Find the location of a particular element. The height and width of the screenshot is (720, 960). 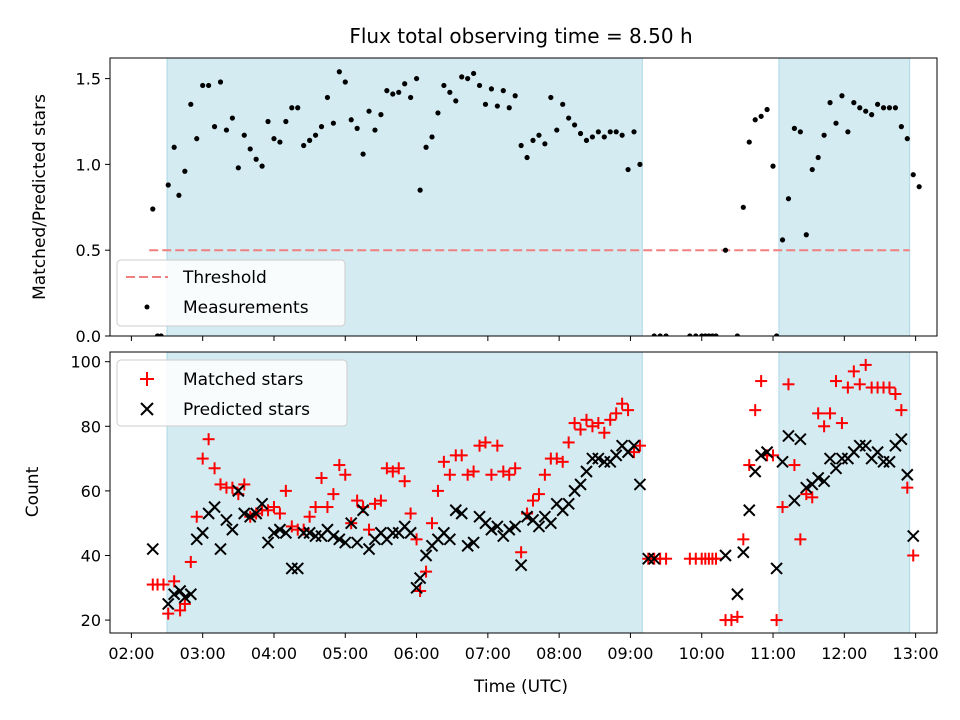

ratio-y-axis-label: Matched/Predicted stars is located at coordinates (40, 197).